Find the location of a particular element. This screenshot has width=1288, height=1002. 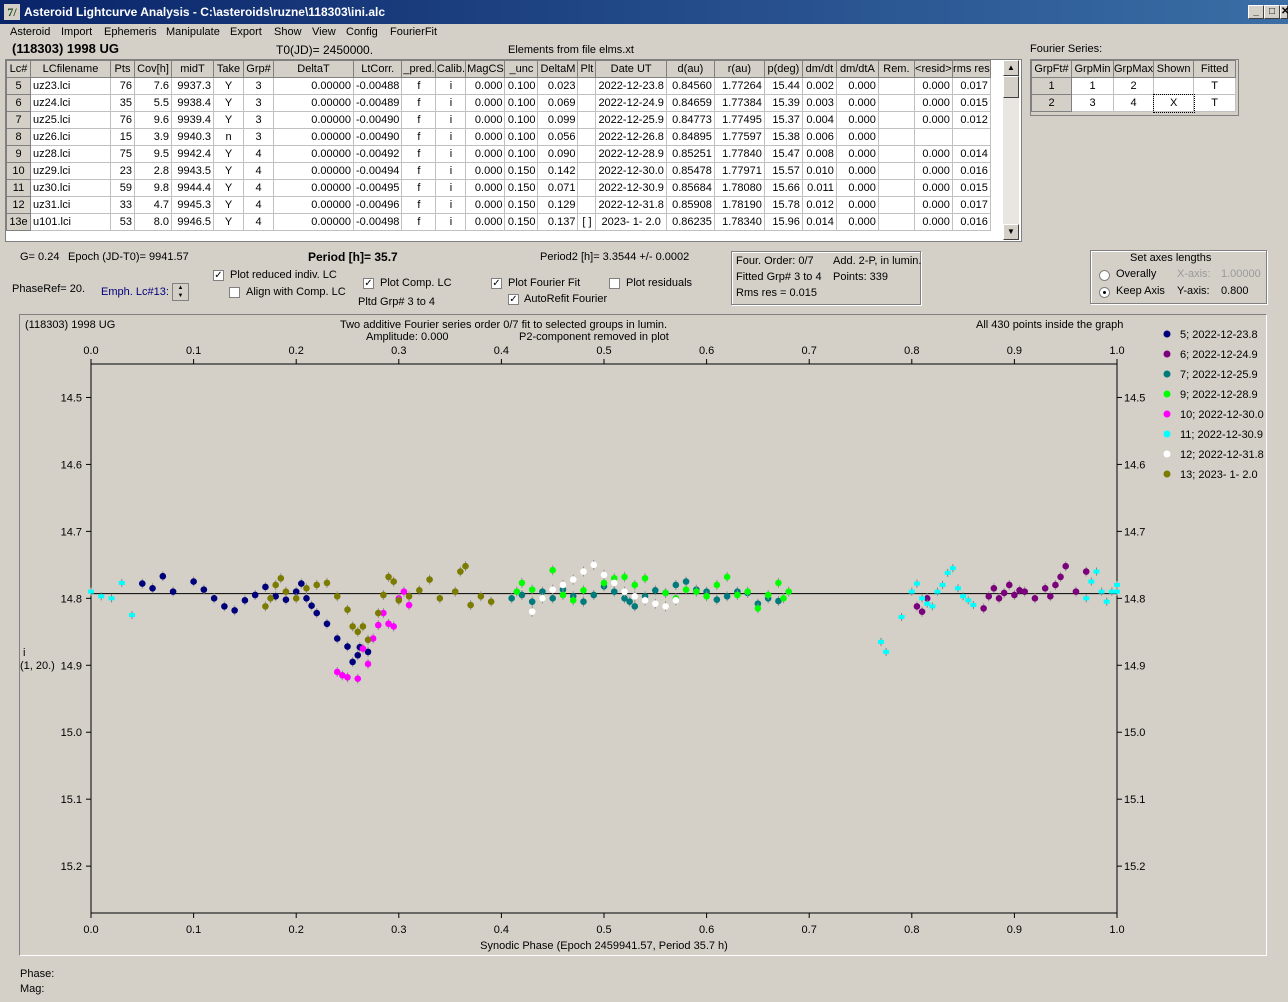

fourier-cell: T is located at coordinates (1215, 103).